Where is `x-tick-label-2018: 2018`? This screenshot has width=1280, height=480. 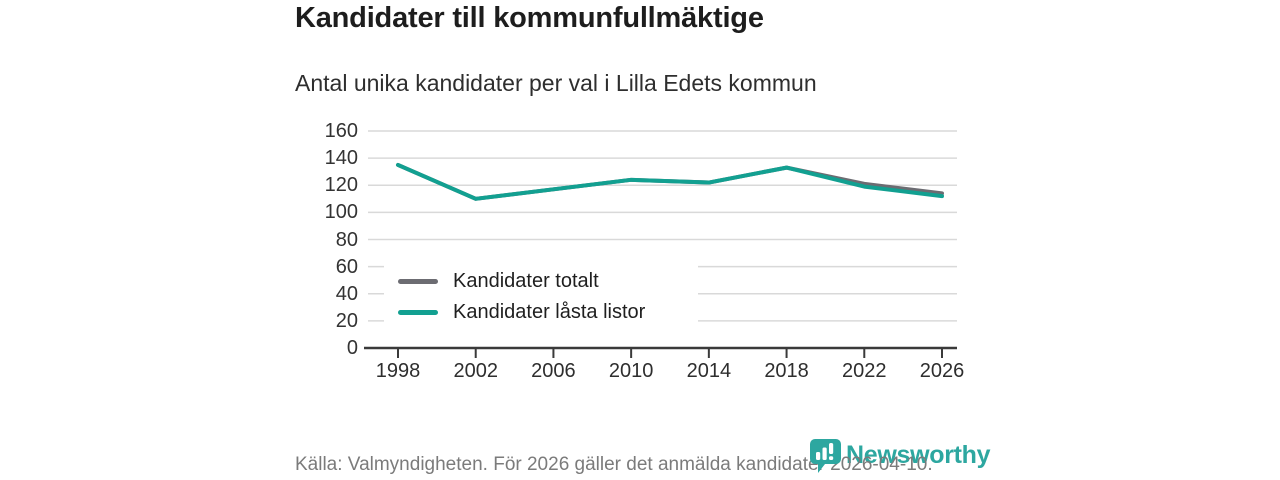
x-tick-label-2018: 2018 is located at coordinates (786, 371).